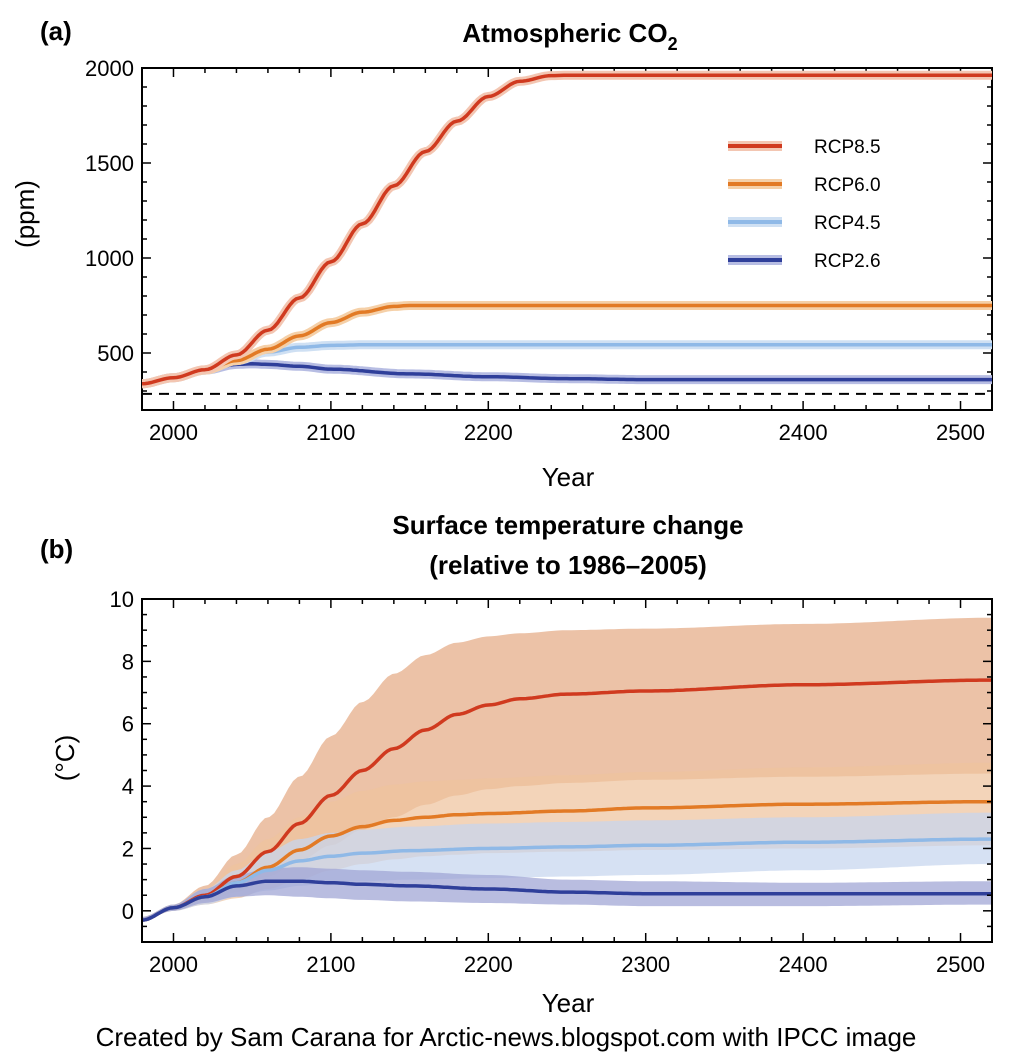 The height and width of the screenshot is (1060, 1030). What do you see at coordinates (488, 964) in the screenshot?
I see `panel-b-xtick-label: 2200` at bounding box center [488, 964].